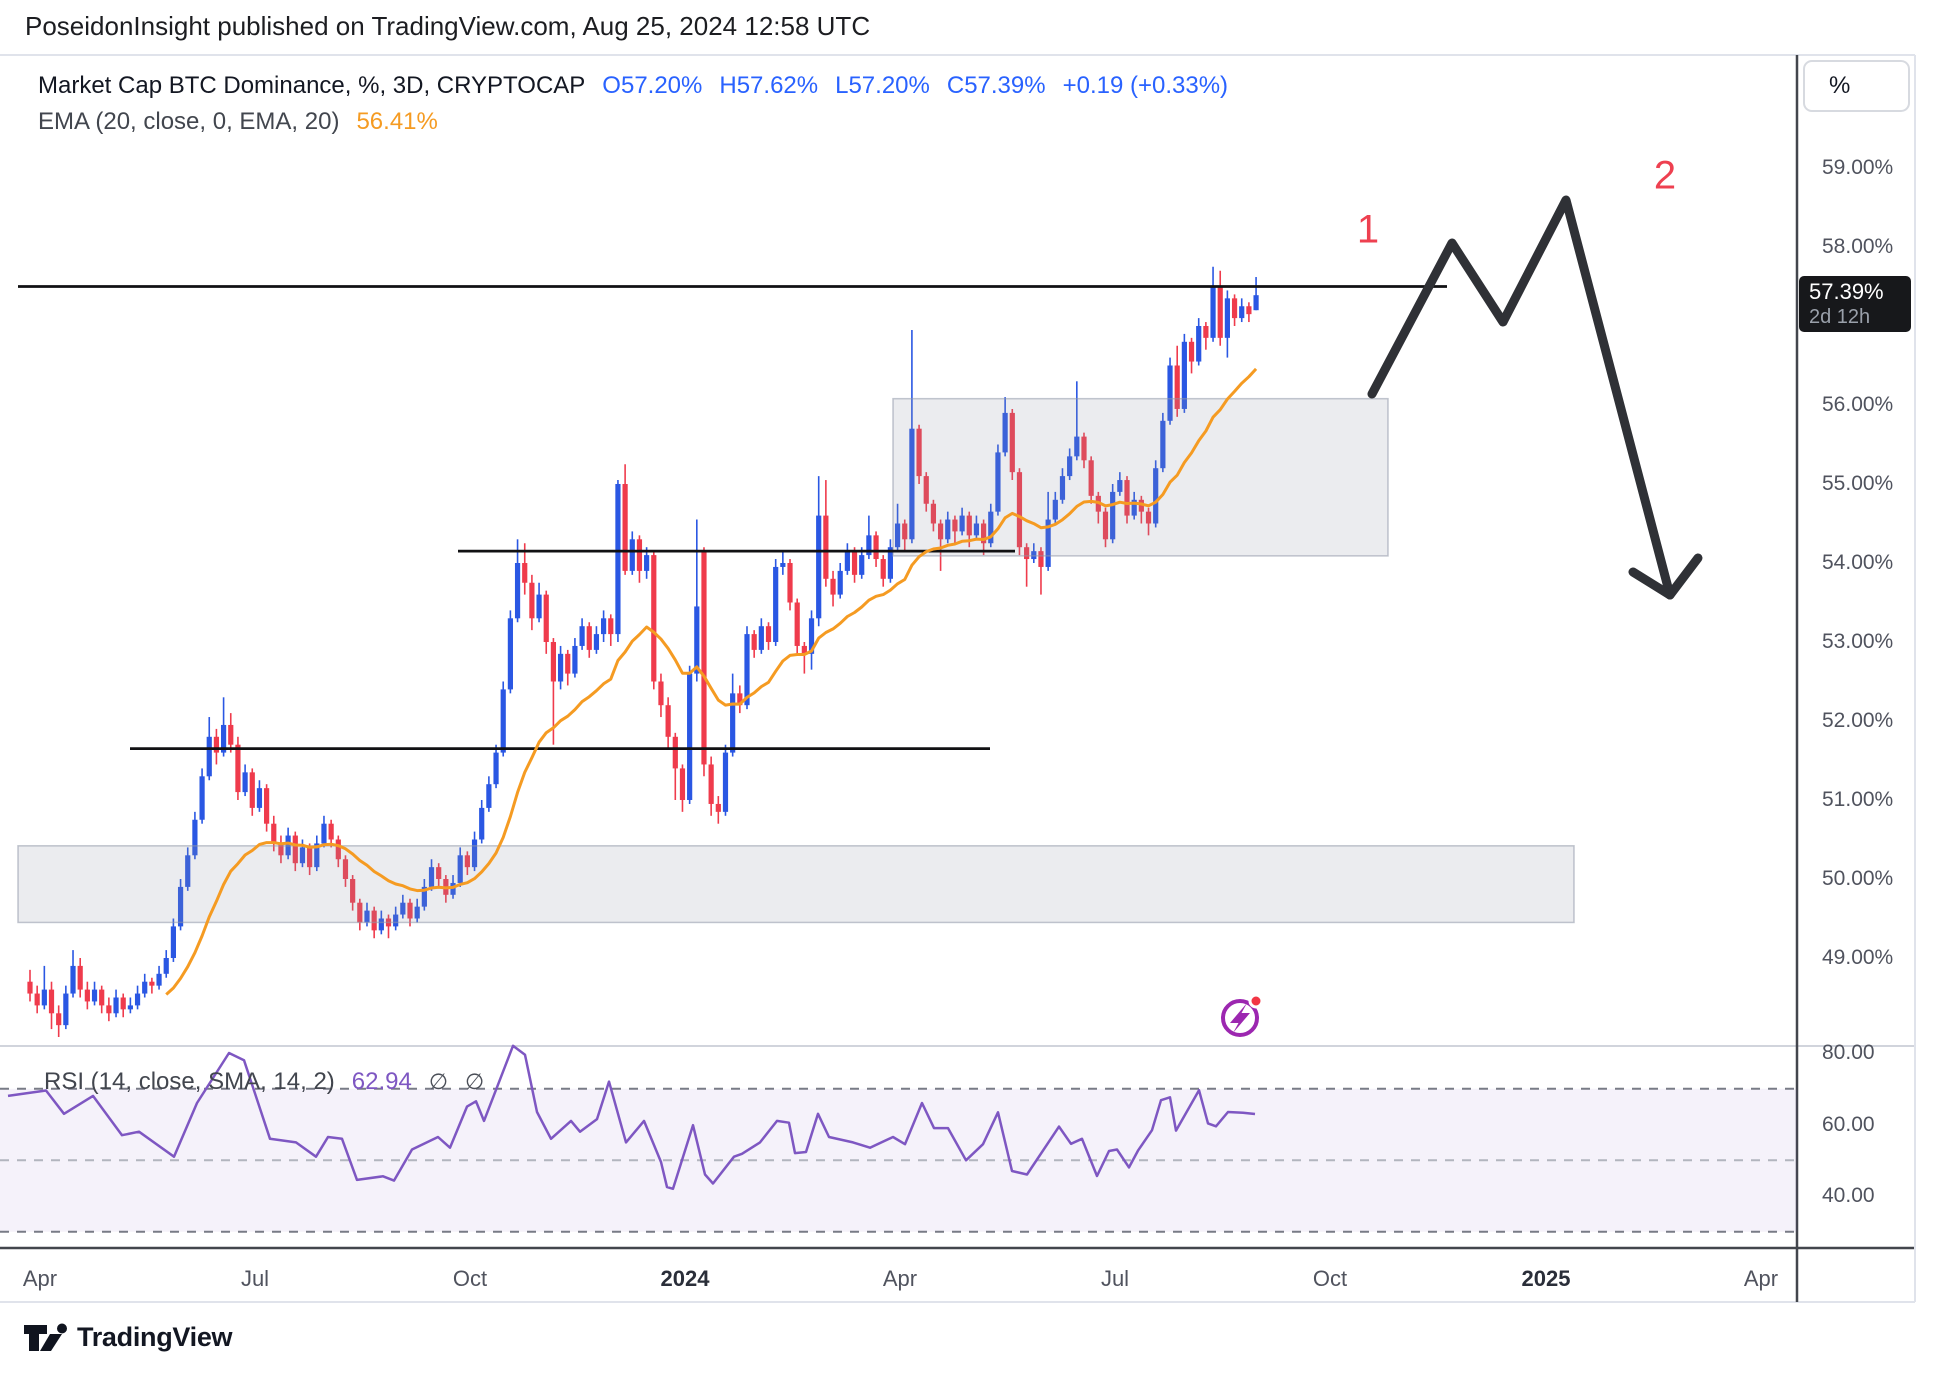 The height and width of the screenshot is (1374, 1936). I want to click on wave-count-label: 2, so click(1665, 175).